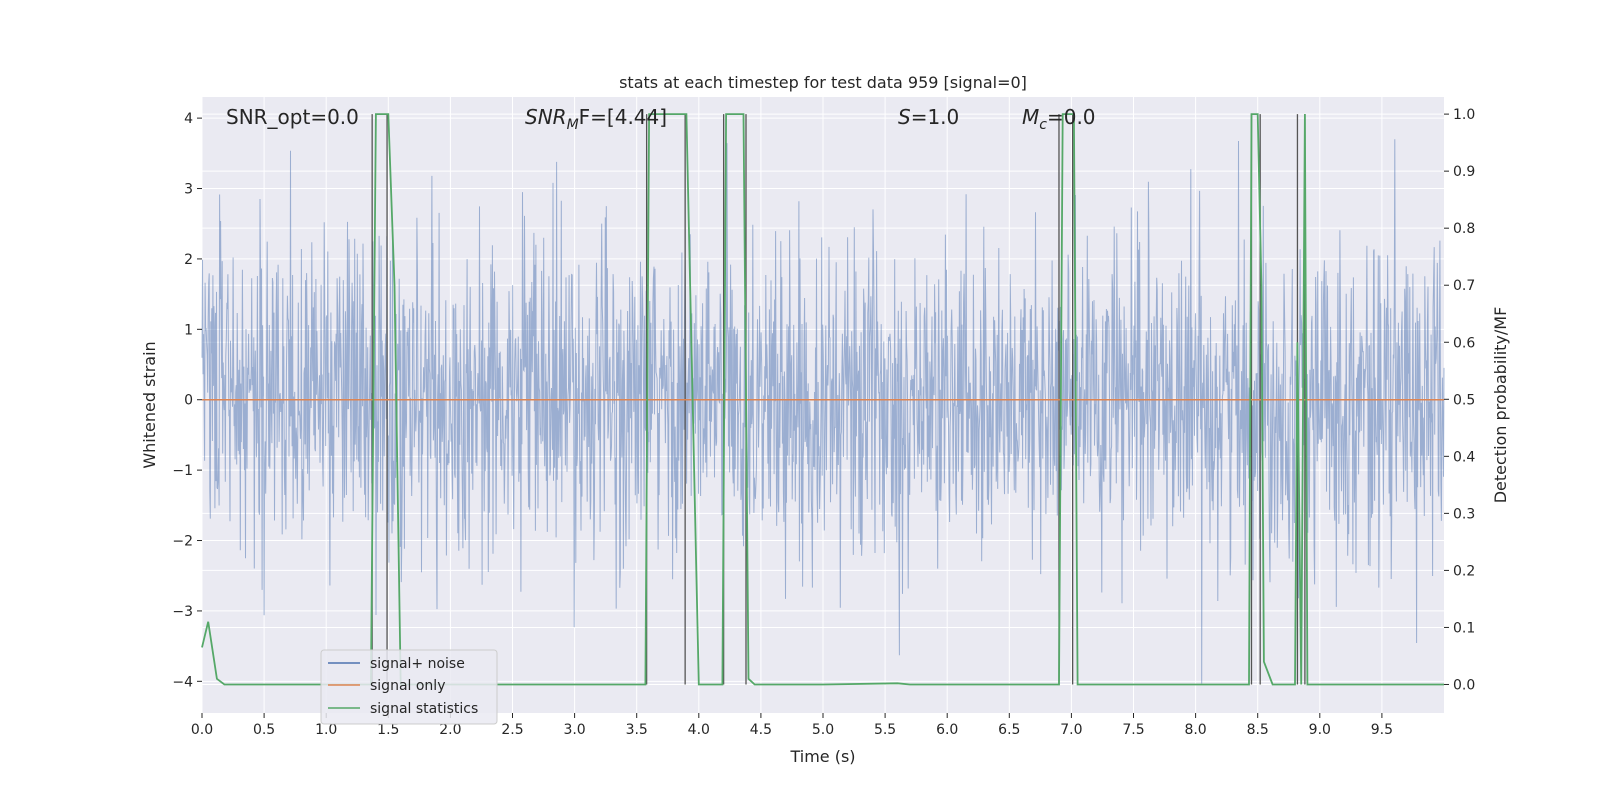 The height and width of the screenshot is (804, 1600). Describe the element at coordinates (935, 117) in the screenshot. I see `annotation-s-rest: =1.0` at that location.